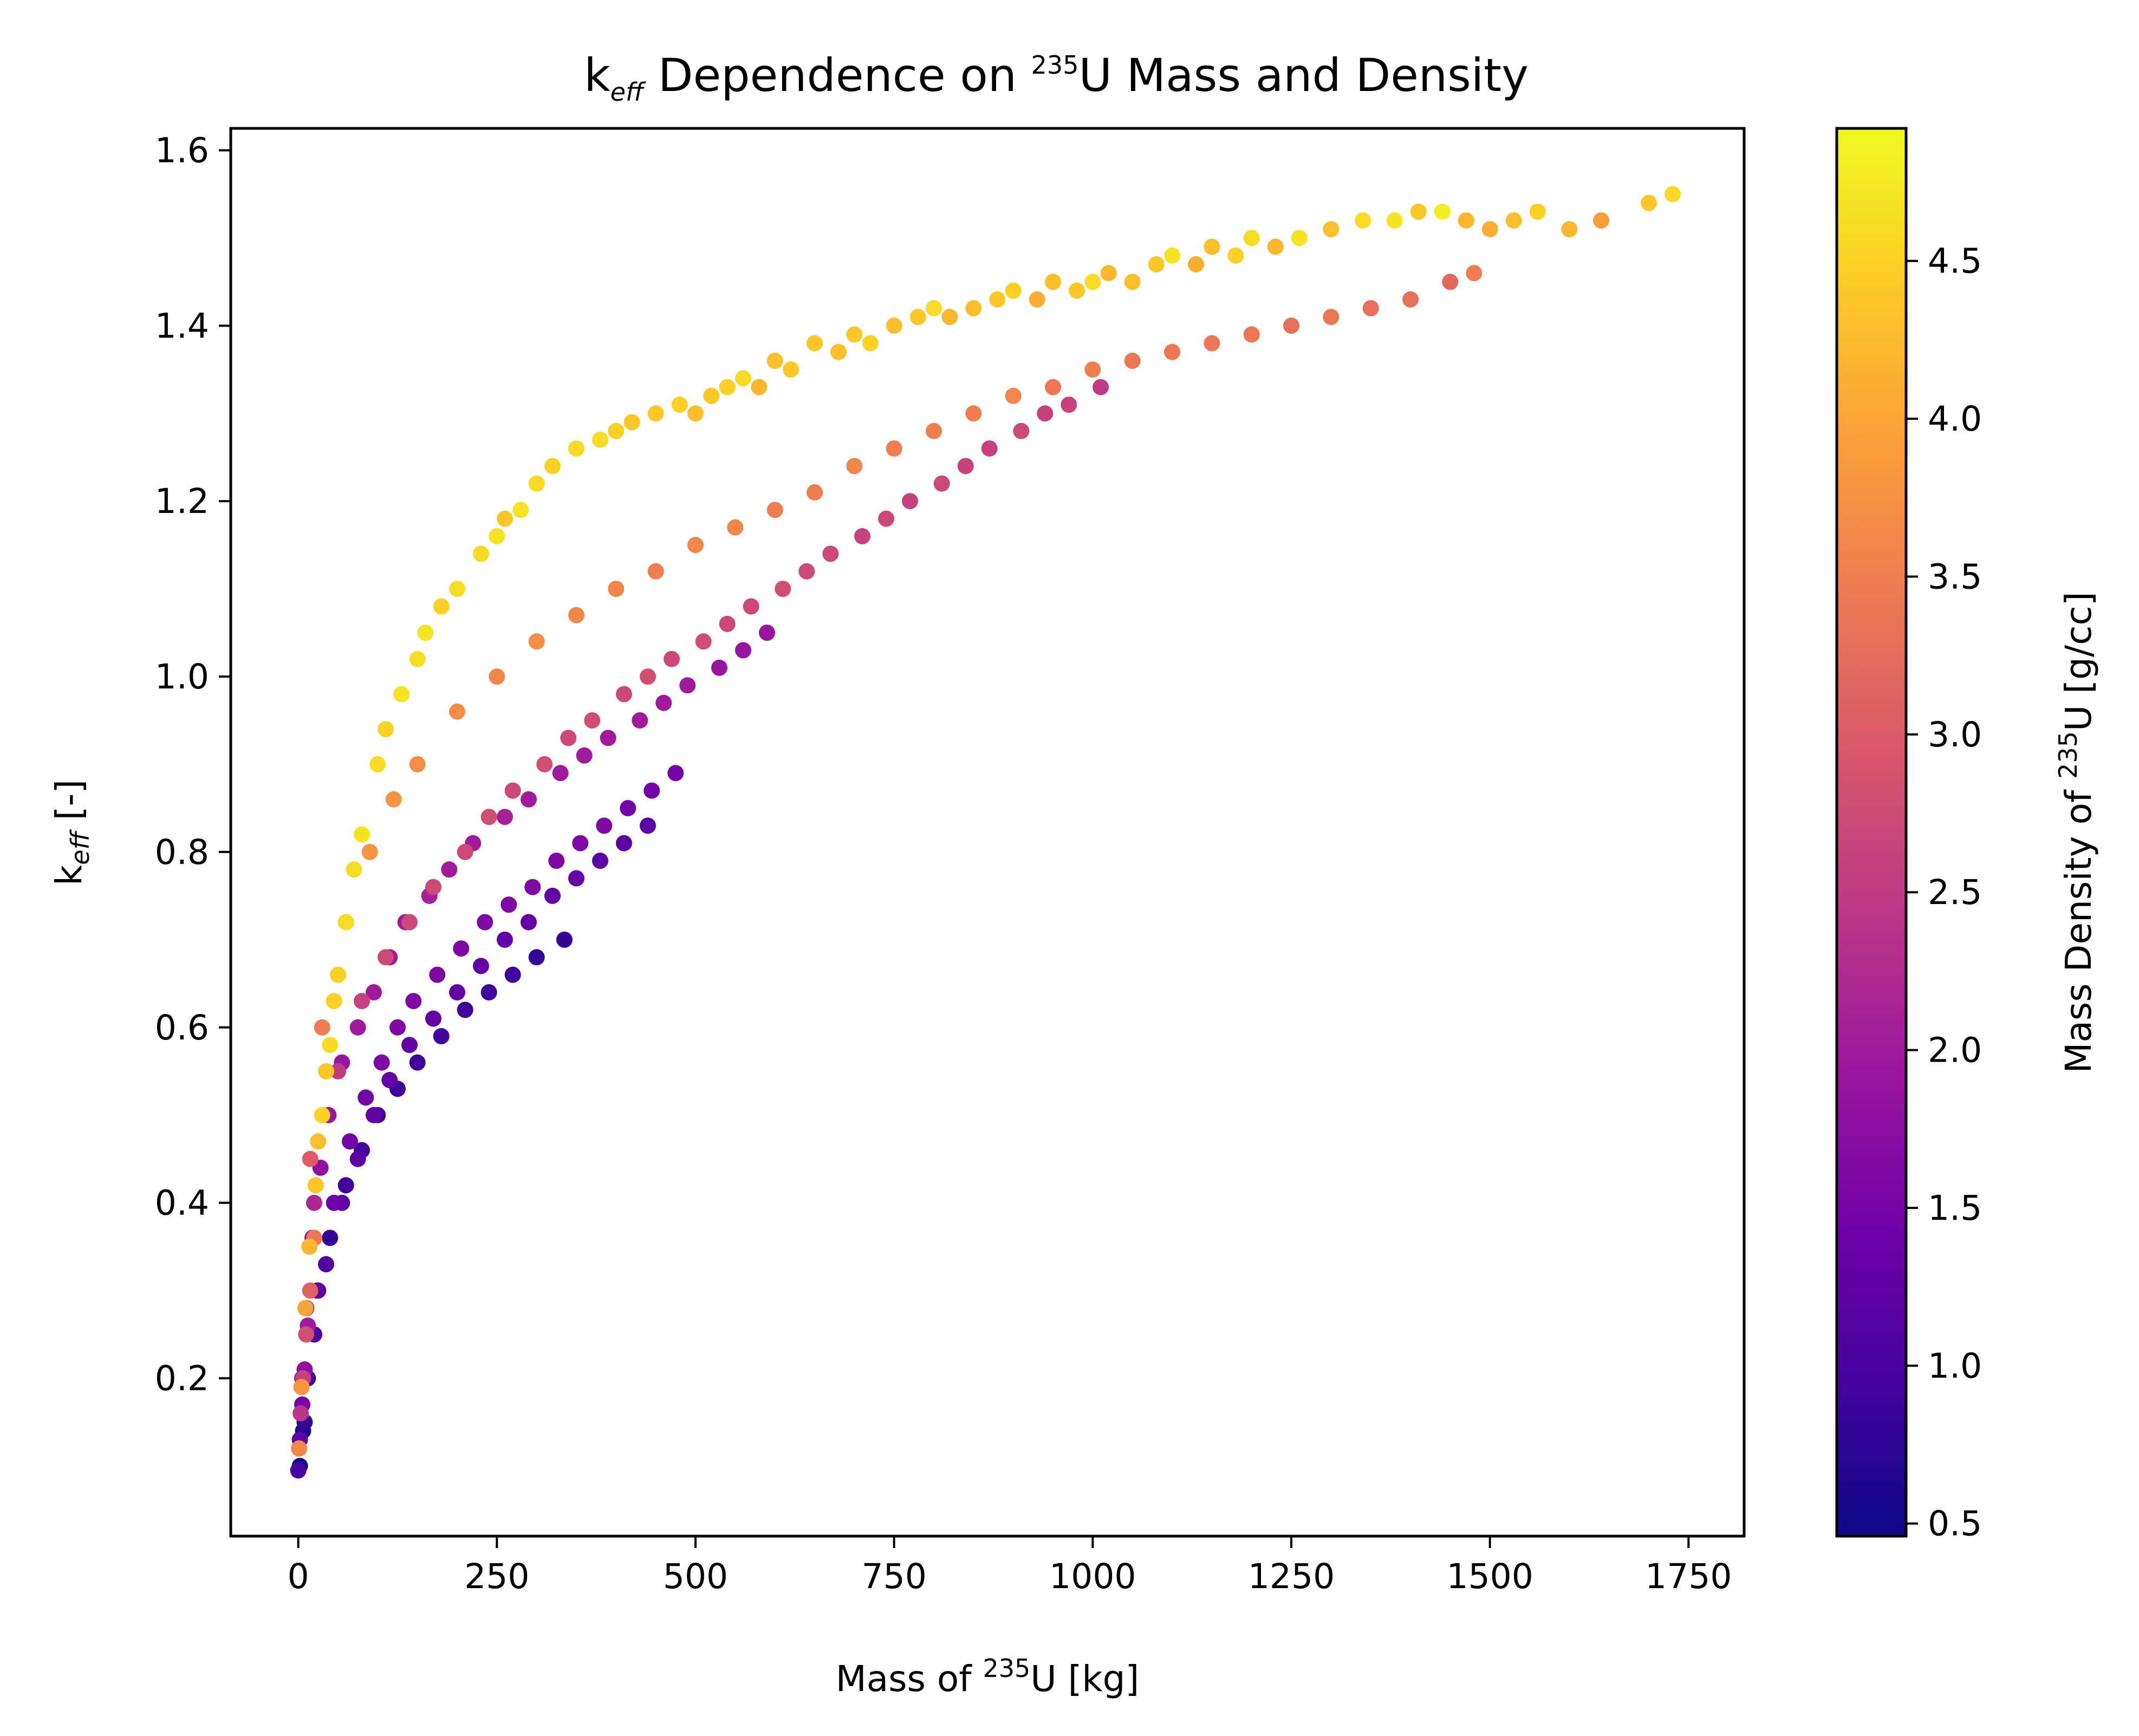 The height and width of the screenshot is (1736, 2139). I want to click on y-tick-label: 0.2, so click(182, 1379).